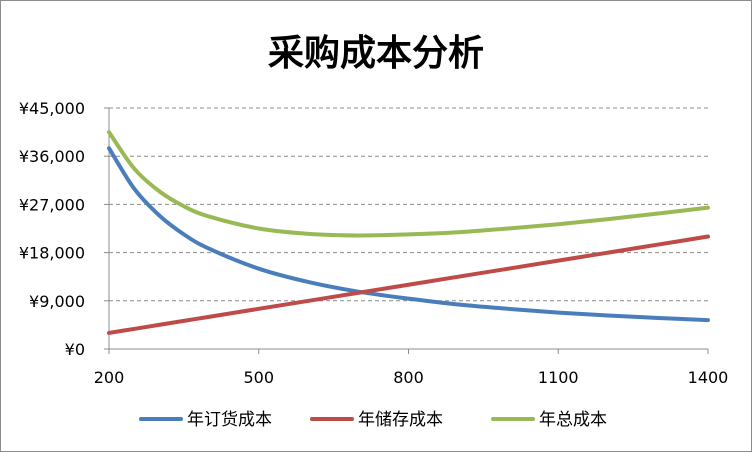 This screenshot has height=452, width=752. Describe the element at coordinates (64, 229) in the screenshot. I see `y-axis-tick-labels: ¥0 ¥9,000 ¥18,000 ¥27,000 ¥36,000 ¥45,000` at that location.